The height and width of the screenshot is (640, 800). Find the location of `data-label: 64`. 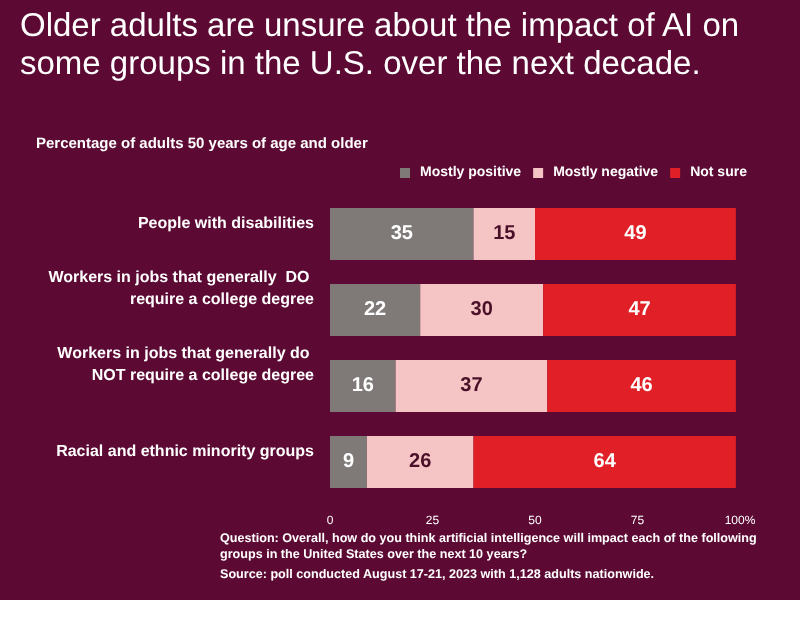

data-label: 64 is located at coordinates (605, 462).